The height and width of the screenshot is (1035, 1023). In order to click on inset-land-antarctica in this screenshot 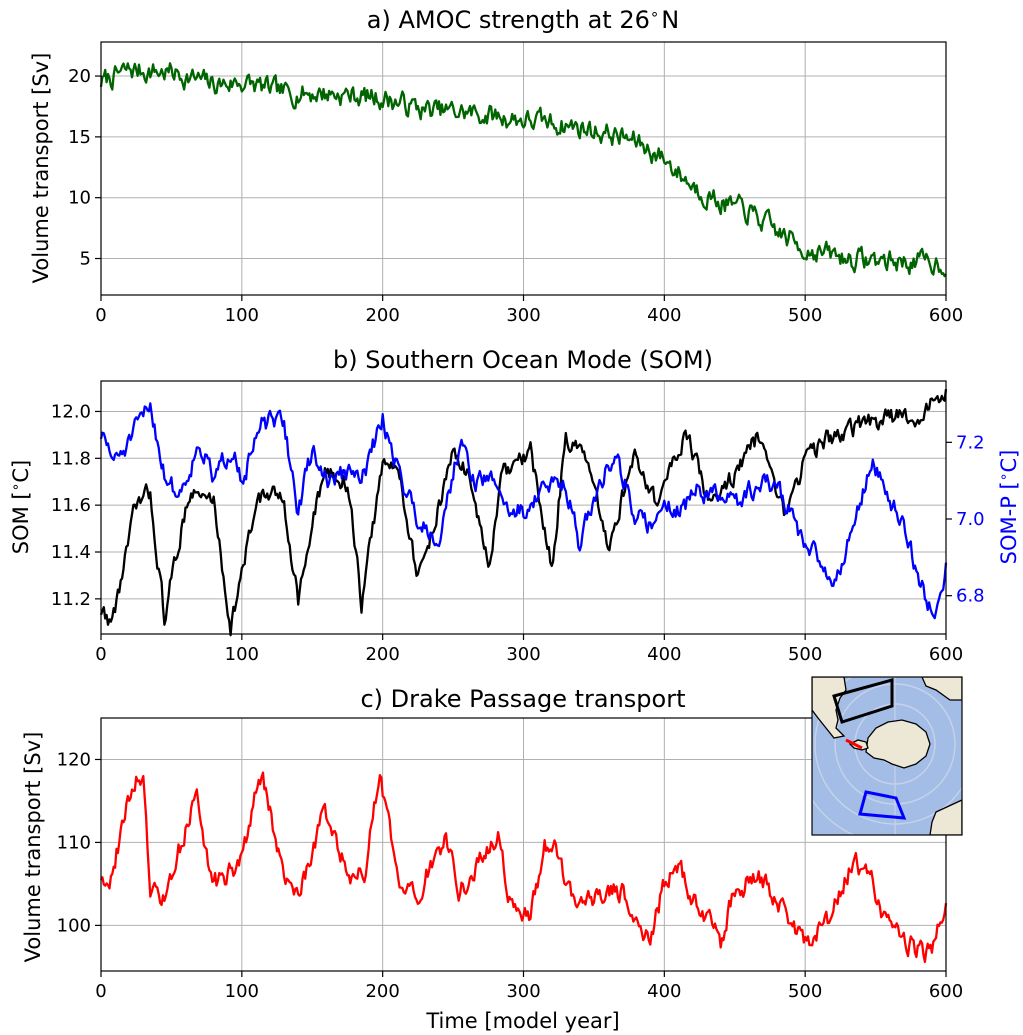, I will do `click(898, 744)`.